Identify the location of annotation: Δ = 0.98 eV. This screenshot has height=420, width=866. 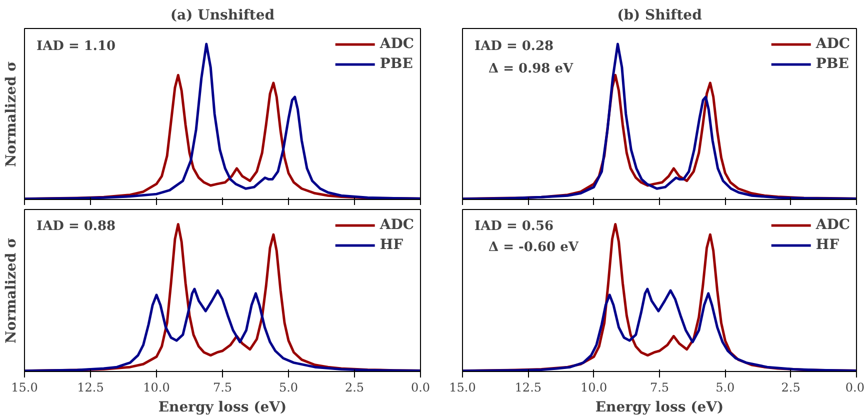
(531, 68).